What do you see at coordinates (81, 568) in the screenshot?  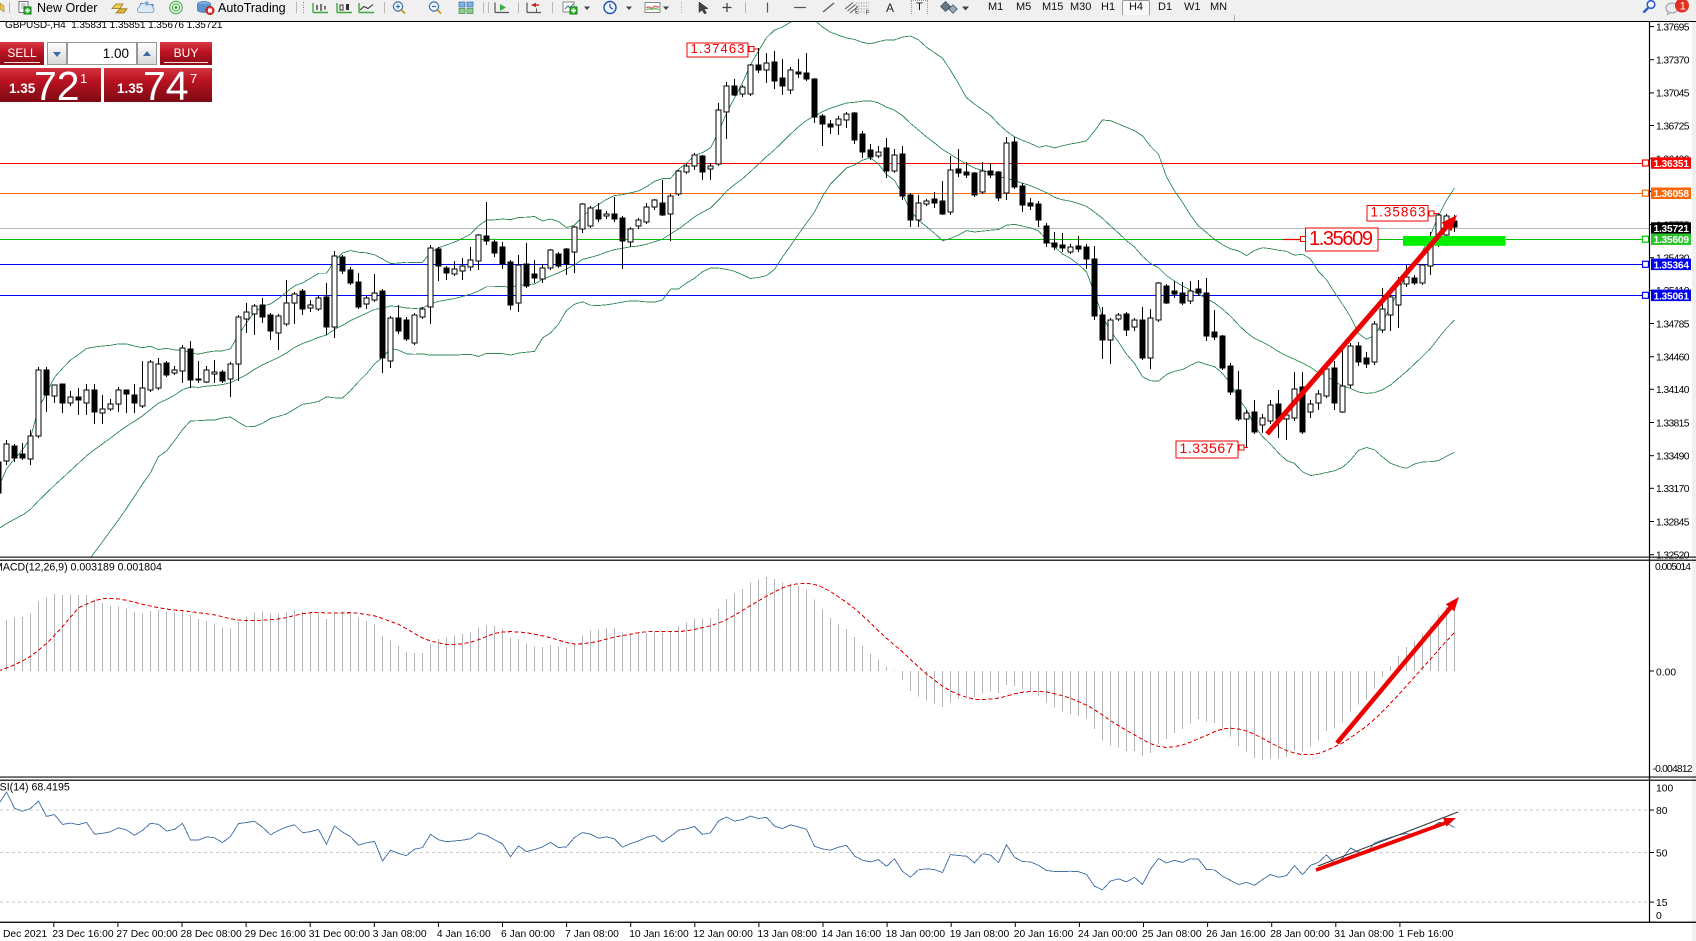 I see `svg-text:MACD(12,26,9) 0.003189 0.00180: MACD(12,26,9) 0.003189 0.001804` at bounding box center [81, 568].